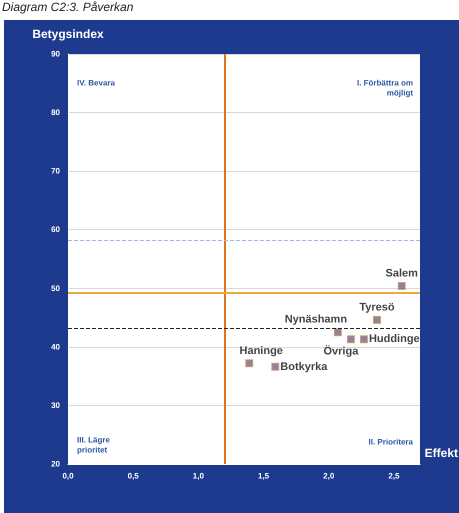 Image resolution: width=459 pixels, height=513 pixels. I want to click on y-tick-label: 20, so click(56, 464).